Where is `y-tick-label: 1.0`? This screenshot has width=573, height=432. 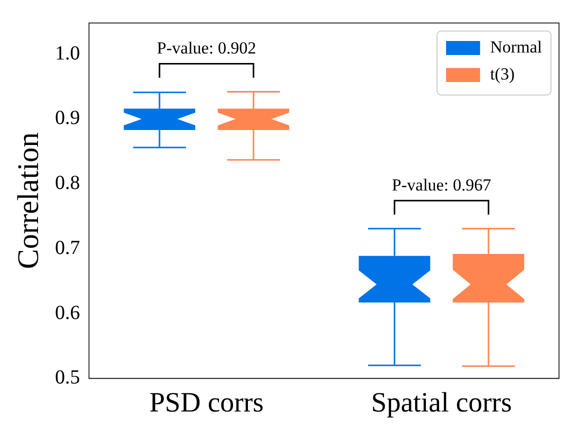 y-tick-label: 1.0 is located at coordinates (67, 53).